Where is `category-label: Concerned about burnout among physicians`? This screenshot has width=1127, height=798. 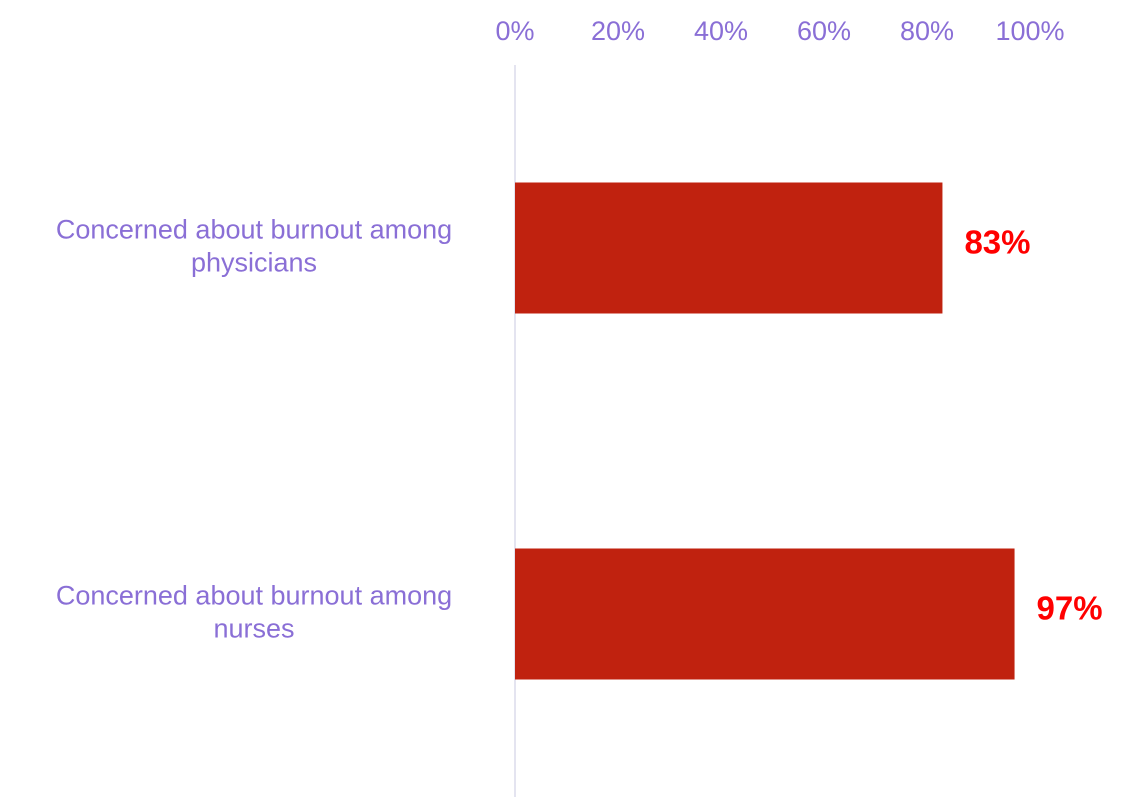
category-label: Concerned about burnout among physicians is located at coordinates (254, 246).